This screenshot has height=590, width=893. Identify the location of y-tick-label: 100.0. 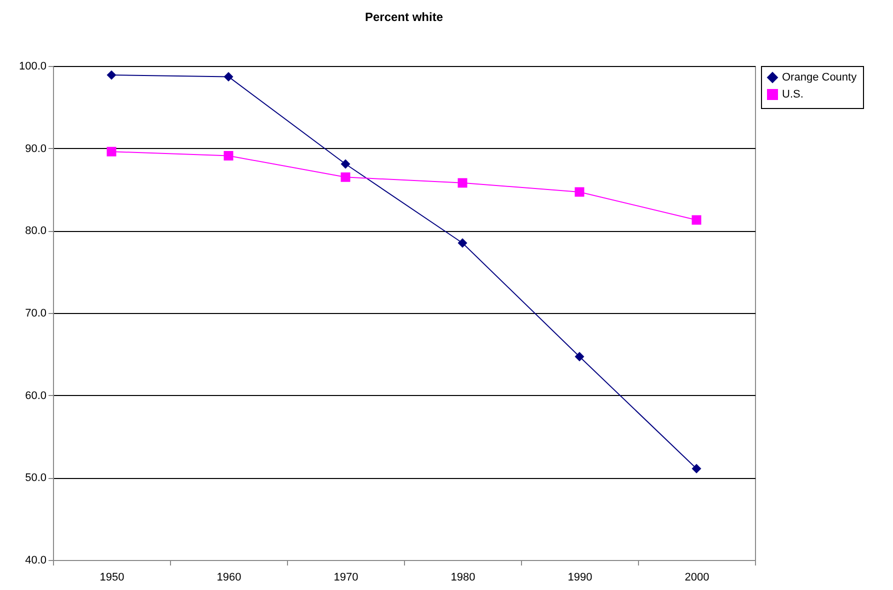
(32, 66).